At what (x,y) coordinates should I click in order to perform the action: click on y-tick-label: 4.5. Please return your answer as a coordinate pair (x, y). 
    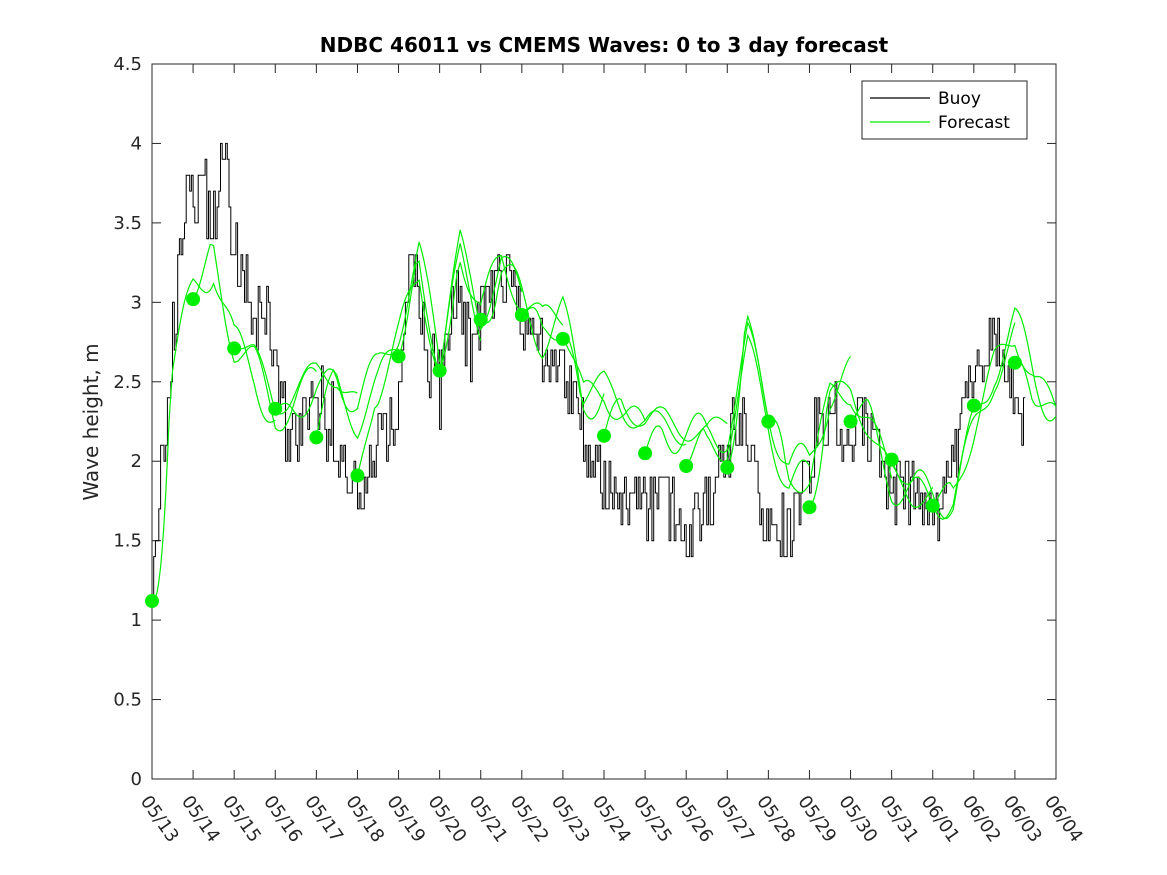
    Looking at the image, I should click on (127, 64).